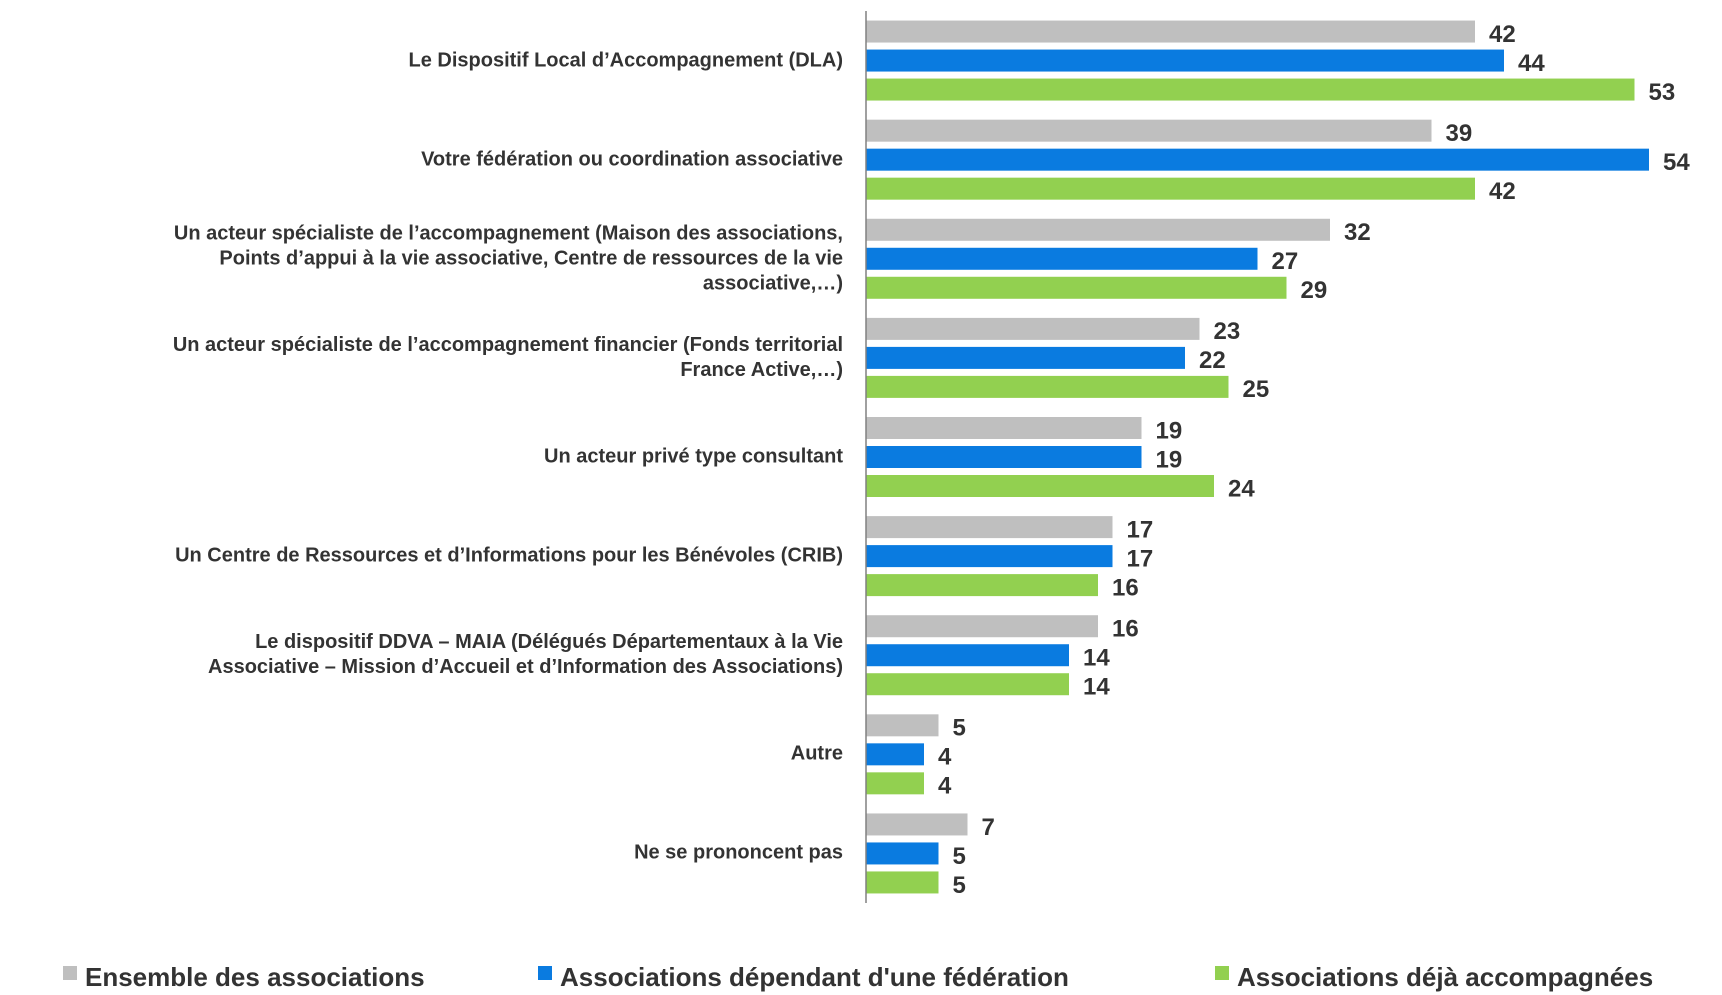  Describe the element at coordinates (1531, 63) in the screenshot. I see `value-label: 44` at that location.